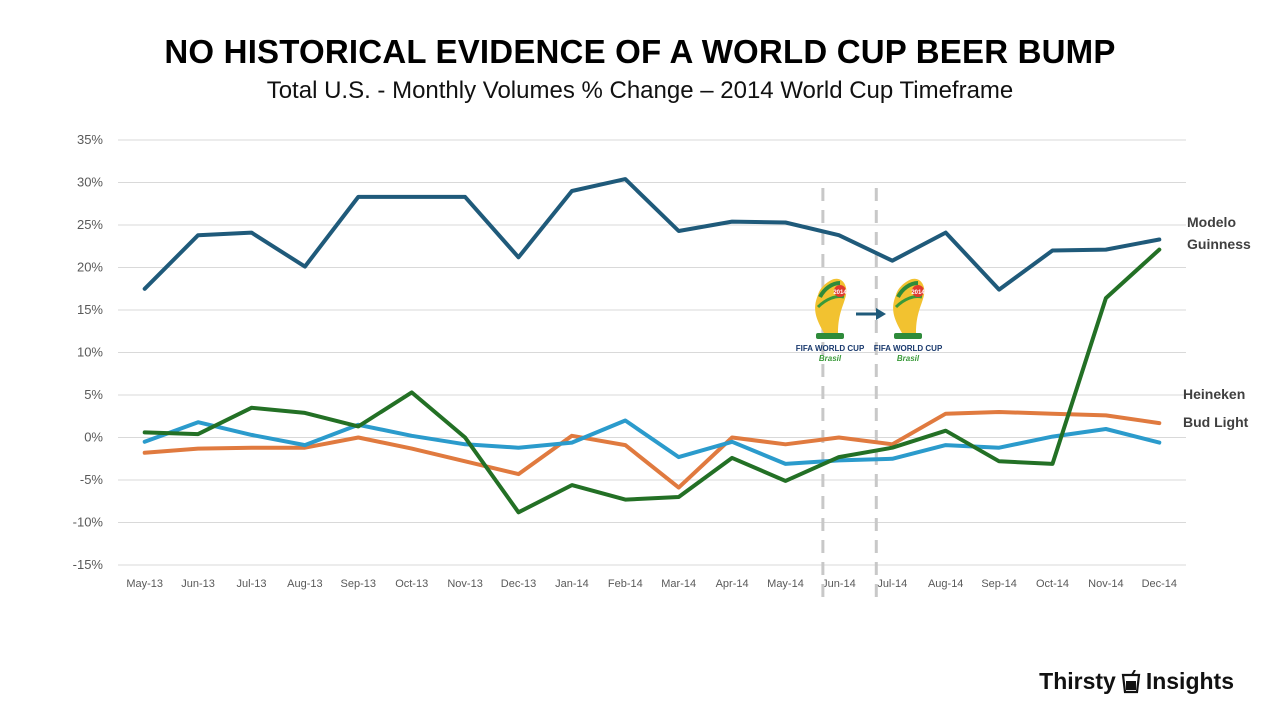  I want to click on x-tick-label: Dec-14, so click(1159, 584).